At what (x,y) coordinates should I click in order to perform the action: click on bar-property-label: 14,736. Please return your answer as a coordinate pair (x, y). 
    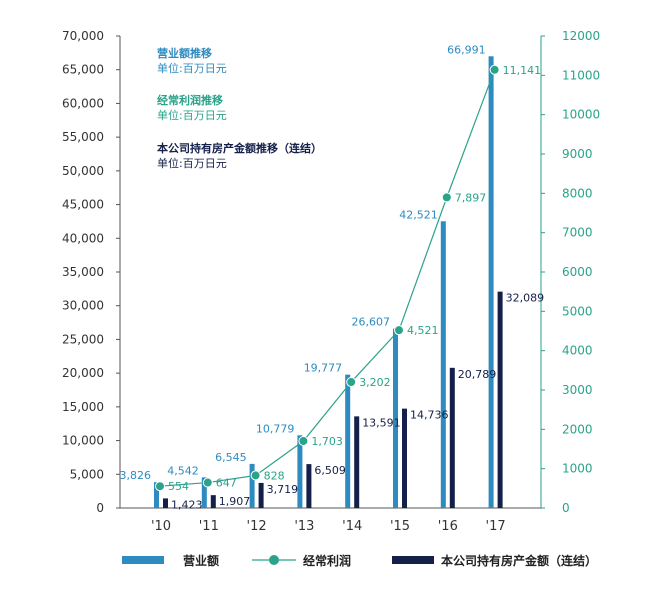
    Looking at the image, I should click on (429, 415).